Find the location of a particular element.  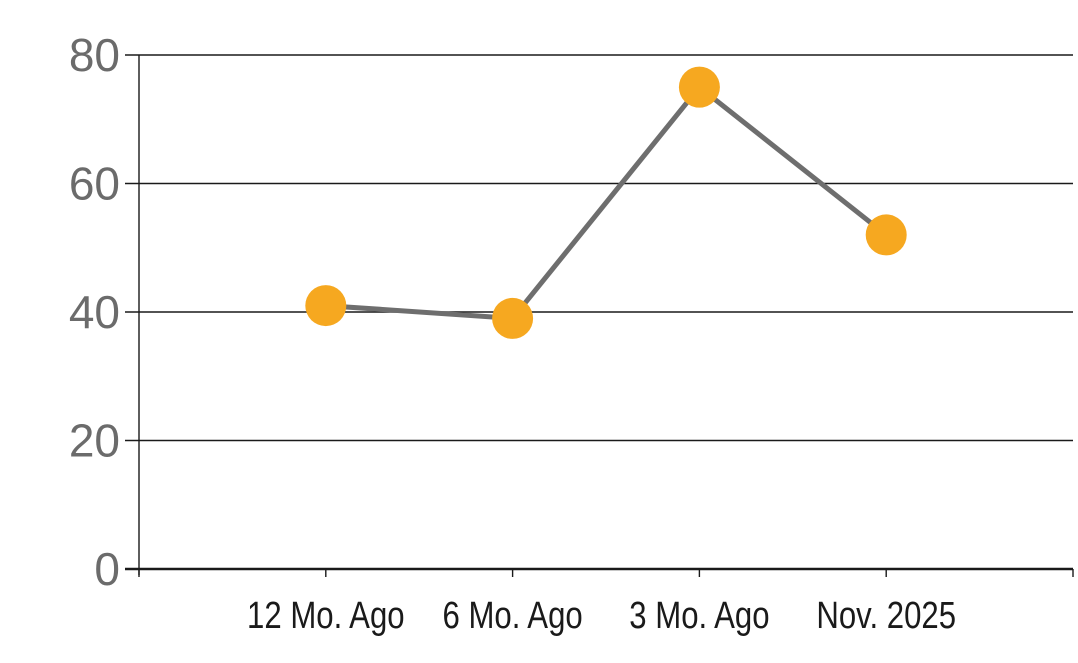

x-tick-label: 3 Mo. Ago is located at coordinates (699, 616).